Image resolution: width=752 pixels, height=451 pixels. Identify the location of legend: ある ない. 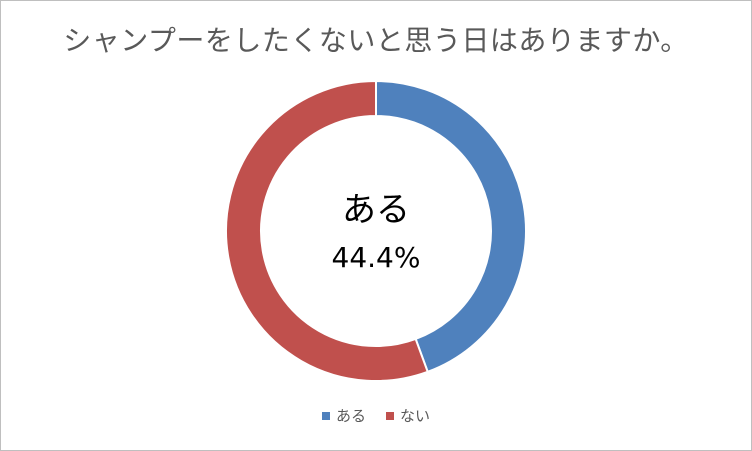
(376, 415).